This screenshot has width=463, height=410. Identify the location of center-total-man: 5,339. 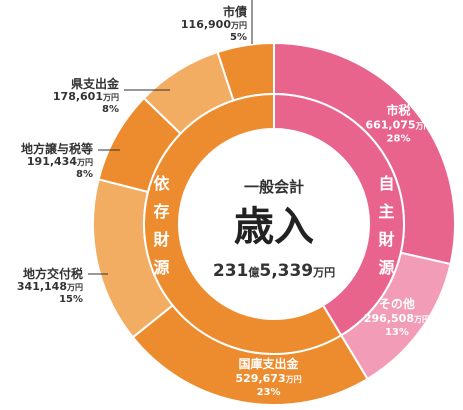
(286, 271).